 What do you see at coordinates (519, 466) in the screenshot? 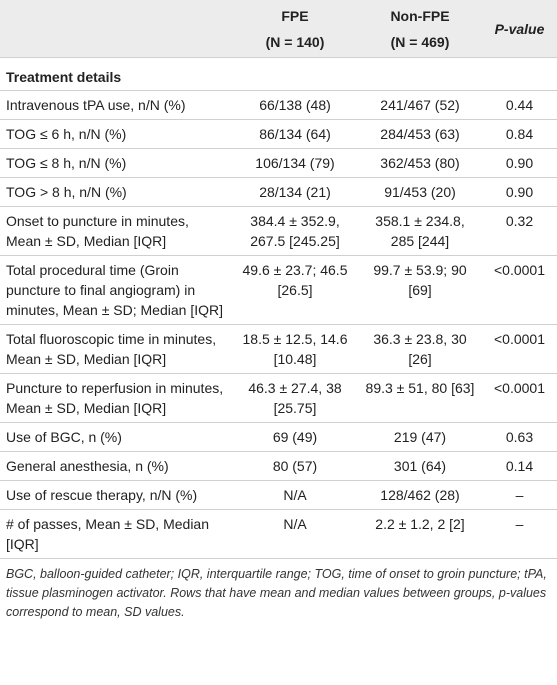
I see `value-cell: 0.14` at bounding box center [519, 466].